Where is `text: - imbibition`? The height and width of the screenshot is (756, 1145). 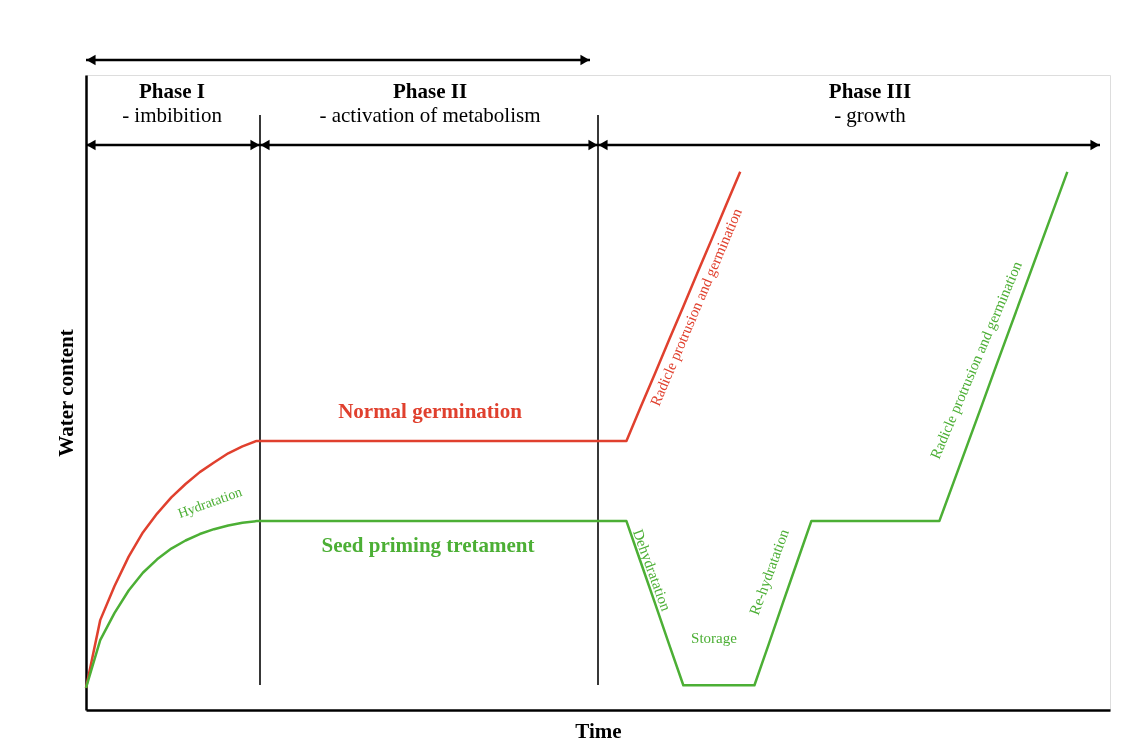 text: - imbibition is located at coordinates (172, 115).